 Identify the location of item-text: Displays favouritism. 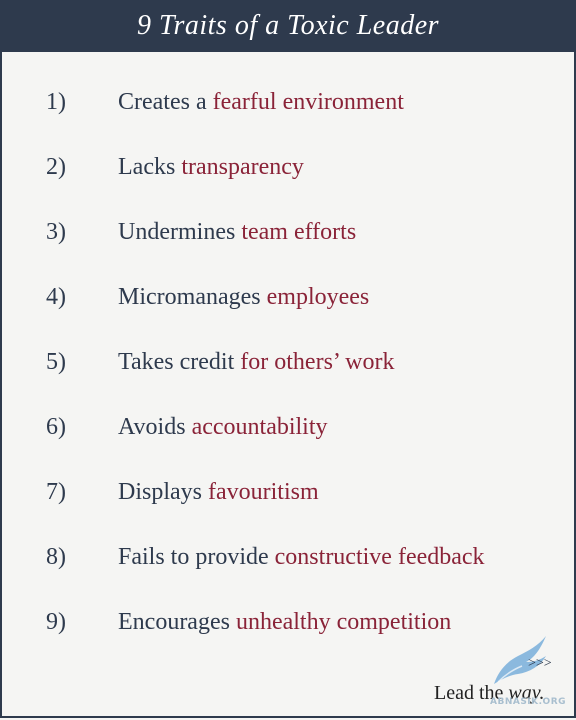
(218, 492).